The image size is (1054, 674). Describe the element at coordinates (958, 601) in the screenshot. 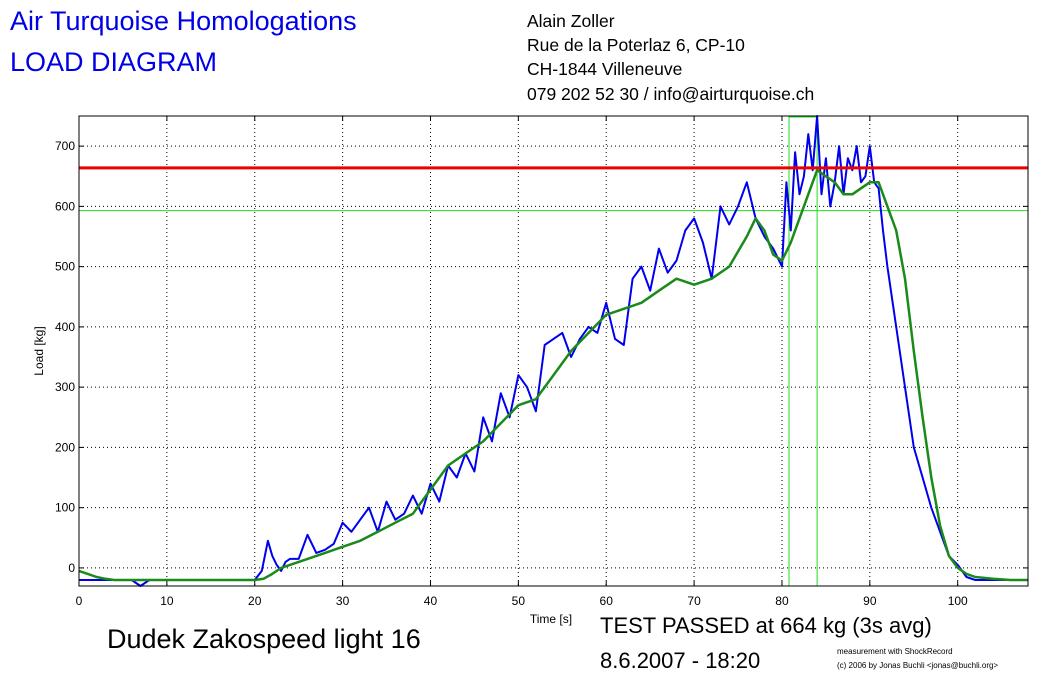

I see `x-tick-label: 100` at that location.